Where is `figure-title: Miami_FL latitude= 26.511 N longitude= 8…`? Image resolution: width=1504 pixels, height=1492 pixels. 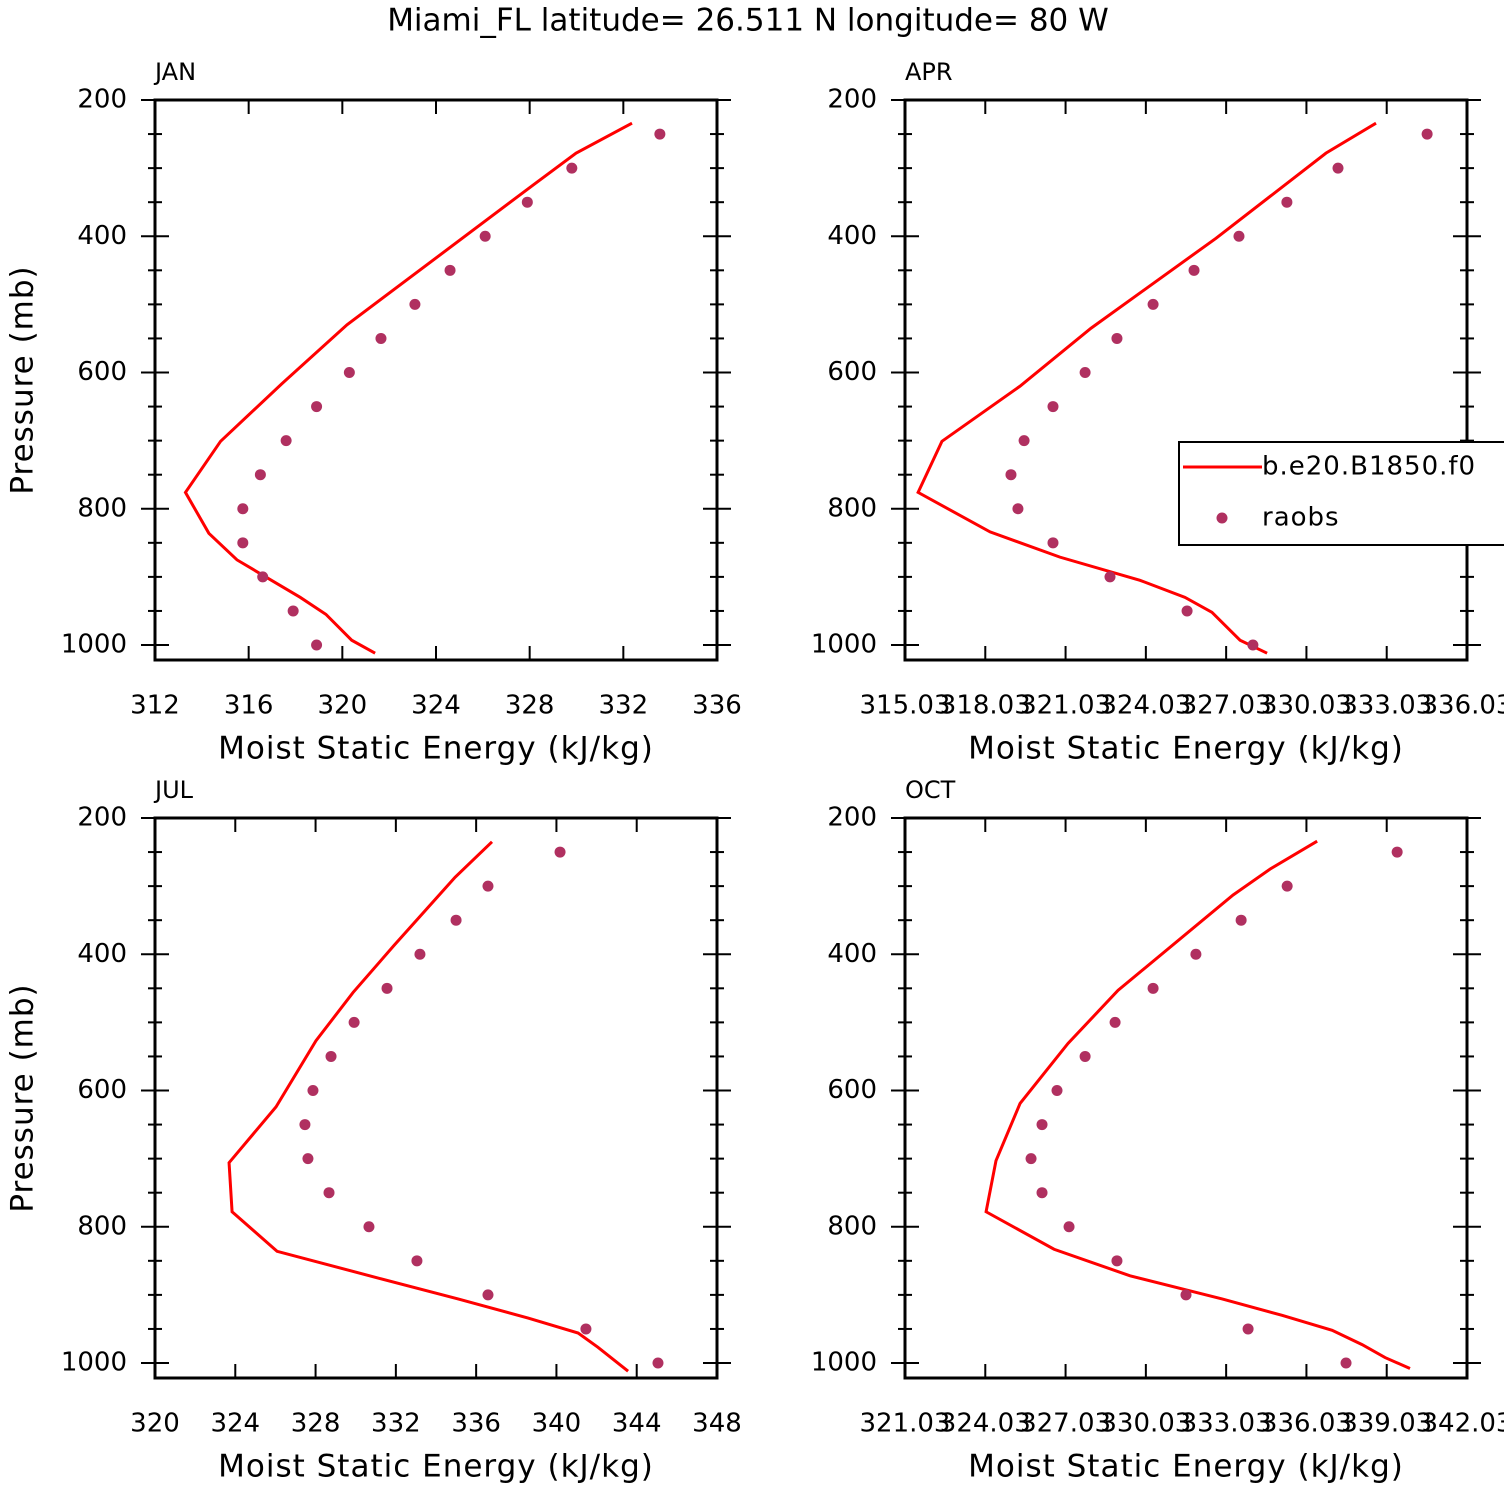
figure-title: Miami_FL latitude= 26.511 N longitude= 8… is located at coordinates (748, 21).